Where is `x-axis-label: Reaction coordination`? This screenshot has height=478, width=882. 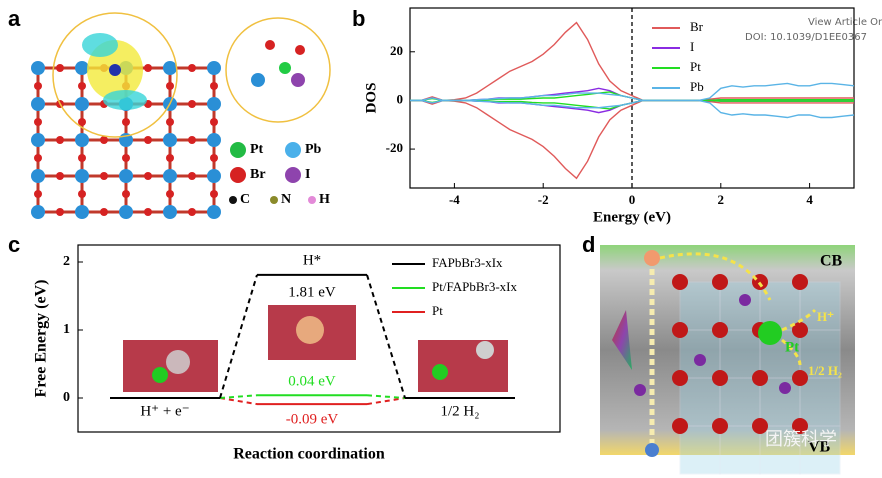
x-axis-label: Reaction coordination is located at coordinates (309, 454).